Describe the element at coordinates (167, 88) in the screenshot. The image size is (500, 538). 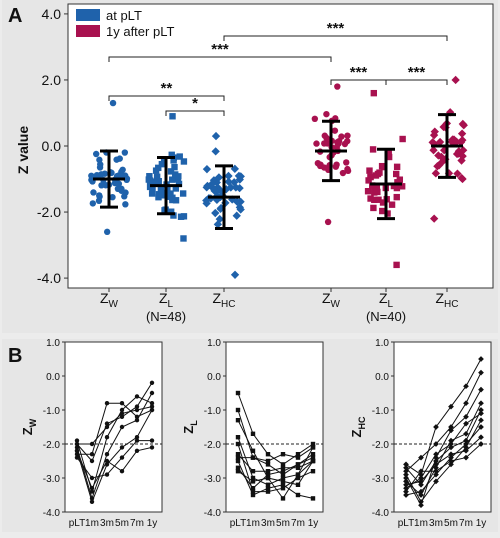
I see `significance-label: **` at that location.